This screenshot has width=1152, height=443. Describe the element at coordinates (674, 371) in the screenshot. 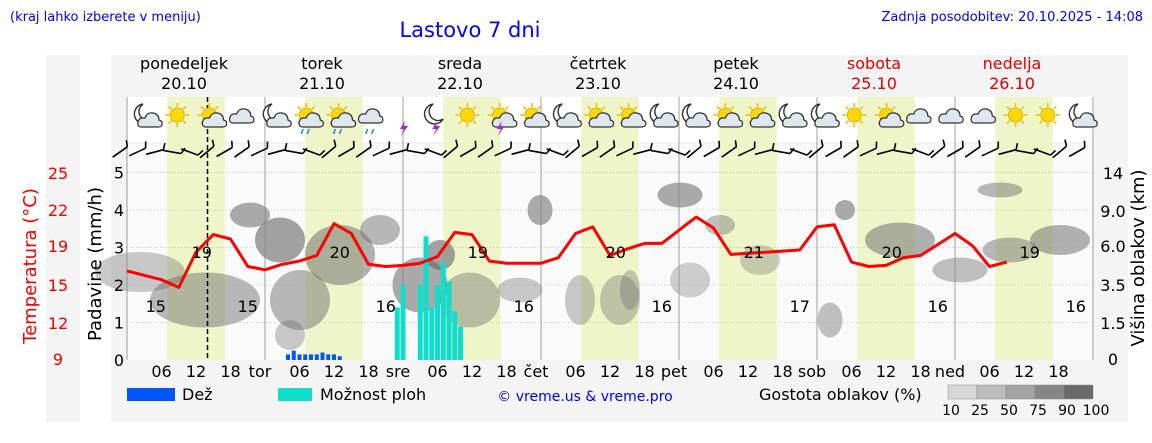

I see `x-tick-label: pet` at that location.